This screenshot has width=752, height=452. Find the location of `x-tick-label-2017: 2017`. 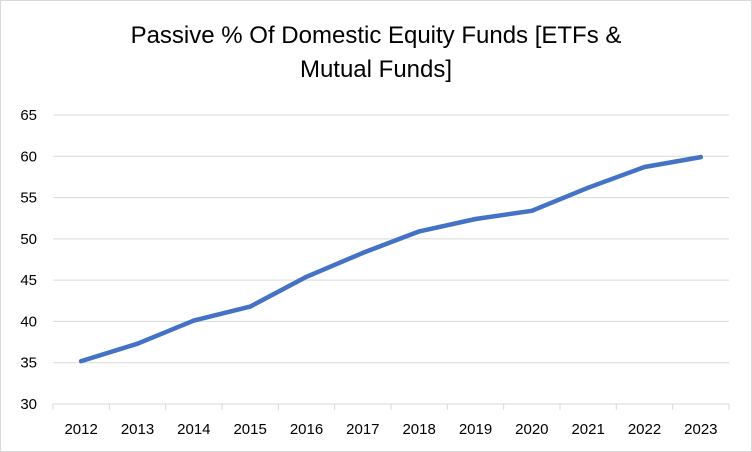

x-tick-label-2017: 2017 is located at coordinates (362, 429).